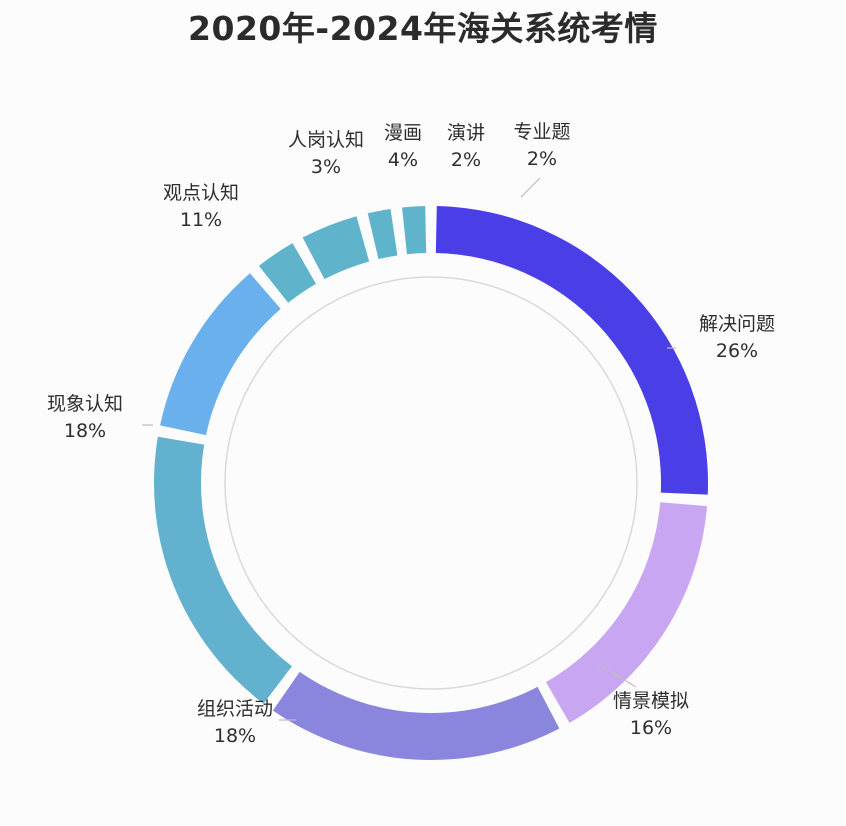  Describe the element at coordinates (403, 133) in the screenshot. I see `slice-label: 漫画` at that location.